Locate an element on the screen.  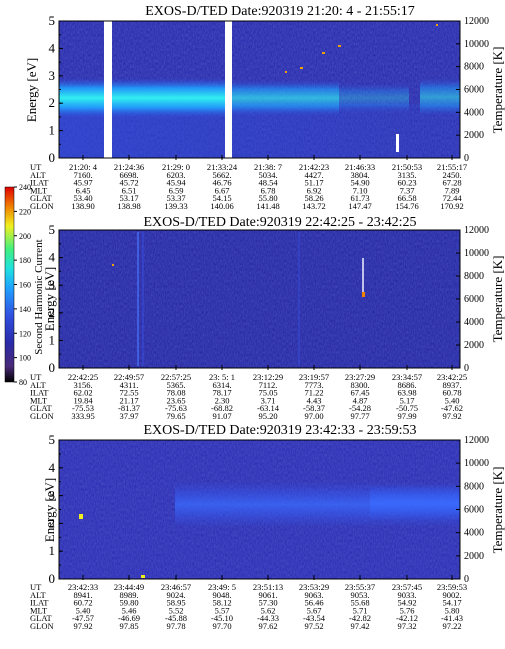
info-cell: 5.17 is located at coordinates (407, 400).